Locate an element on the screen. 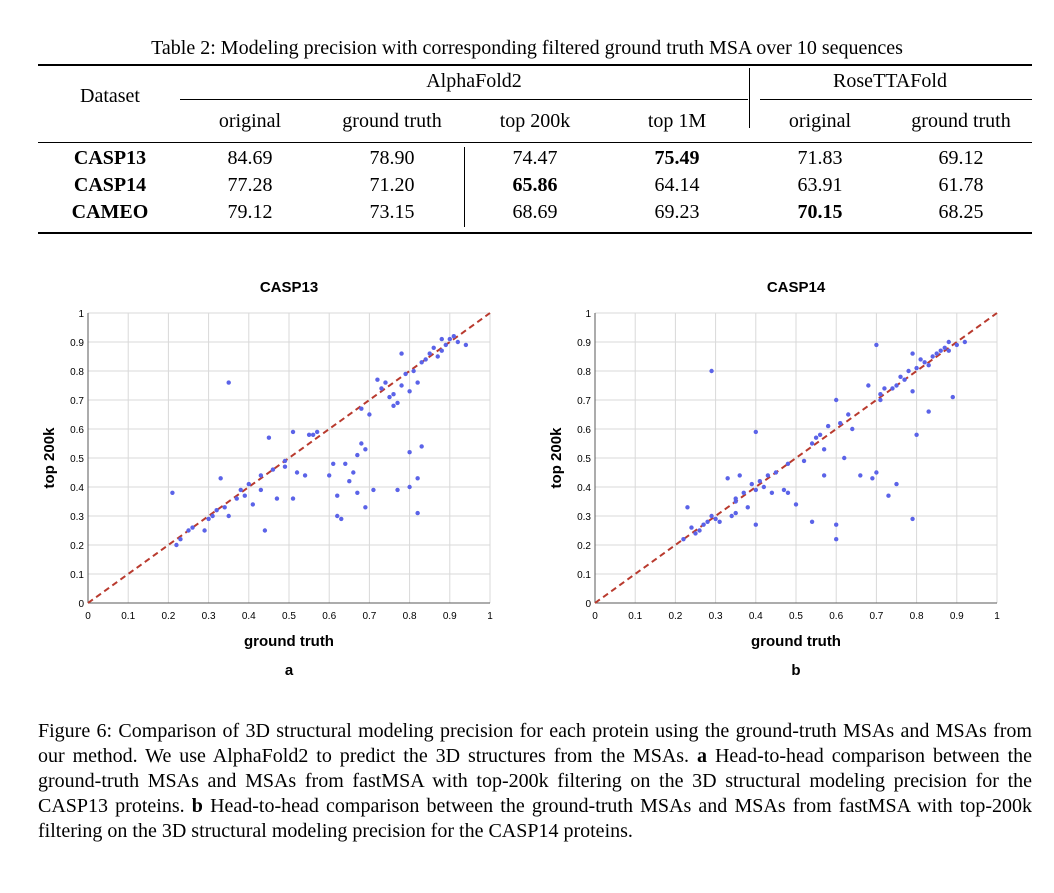 The height and width of the screenshot is (893, 1054). table-header-rule is located at coordinates (535, 142).